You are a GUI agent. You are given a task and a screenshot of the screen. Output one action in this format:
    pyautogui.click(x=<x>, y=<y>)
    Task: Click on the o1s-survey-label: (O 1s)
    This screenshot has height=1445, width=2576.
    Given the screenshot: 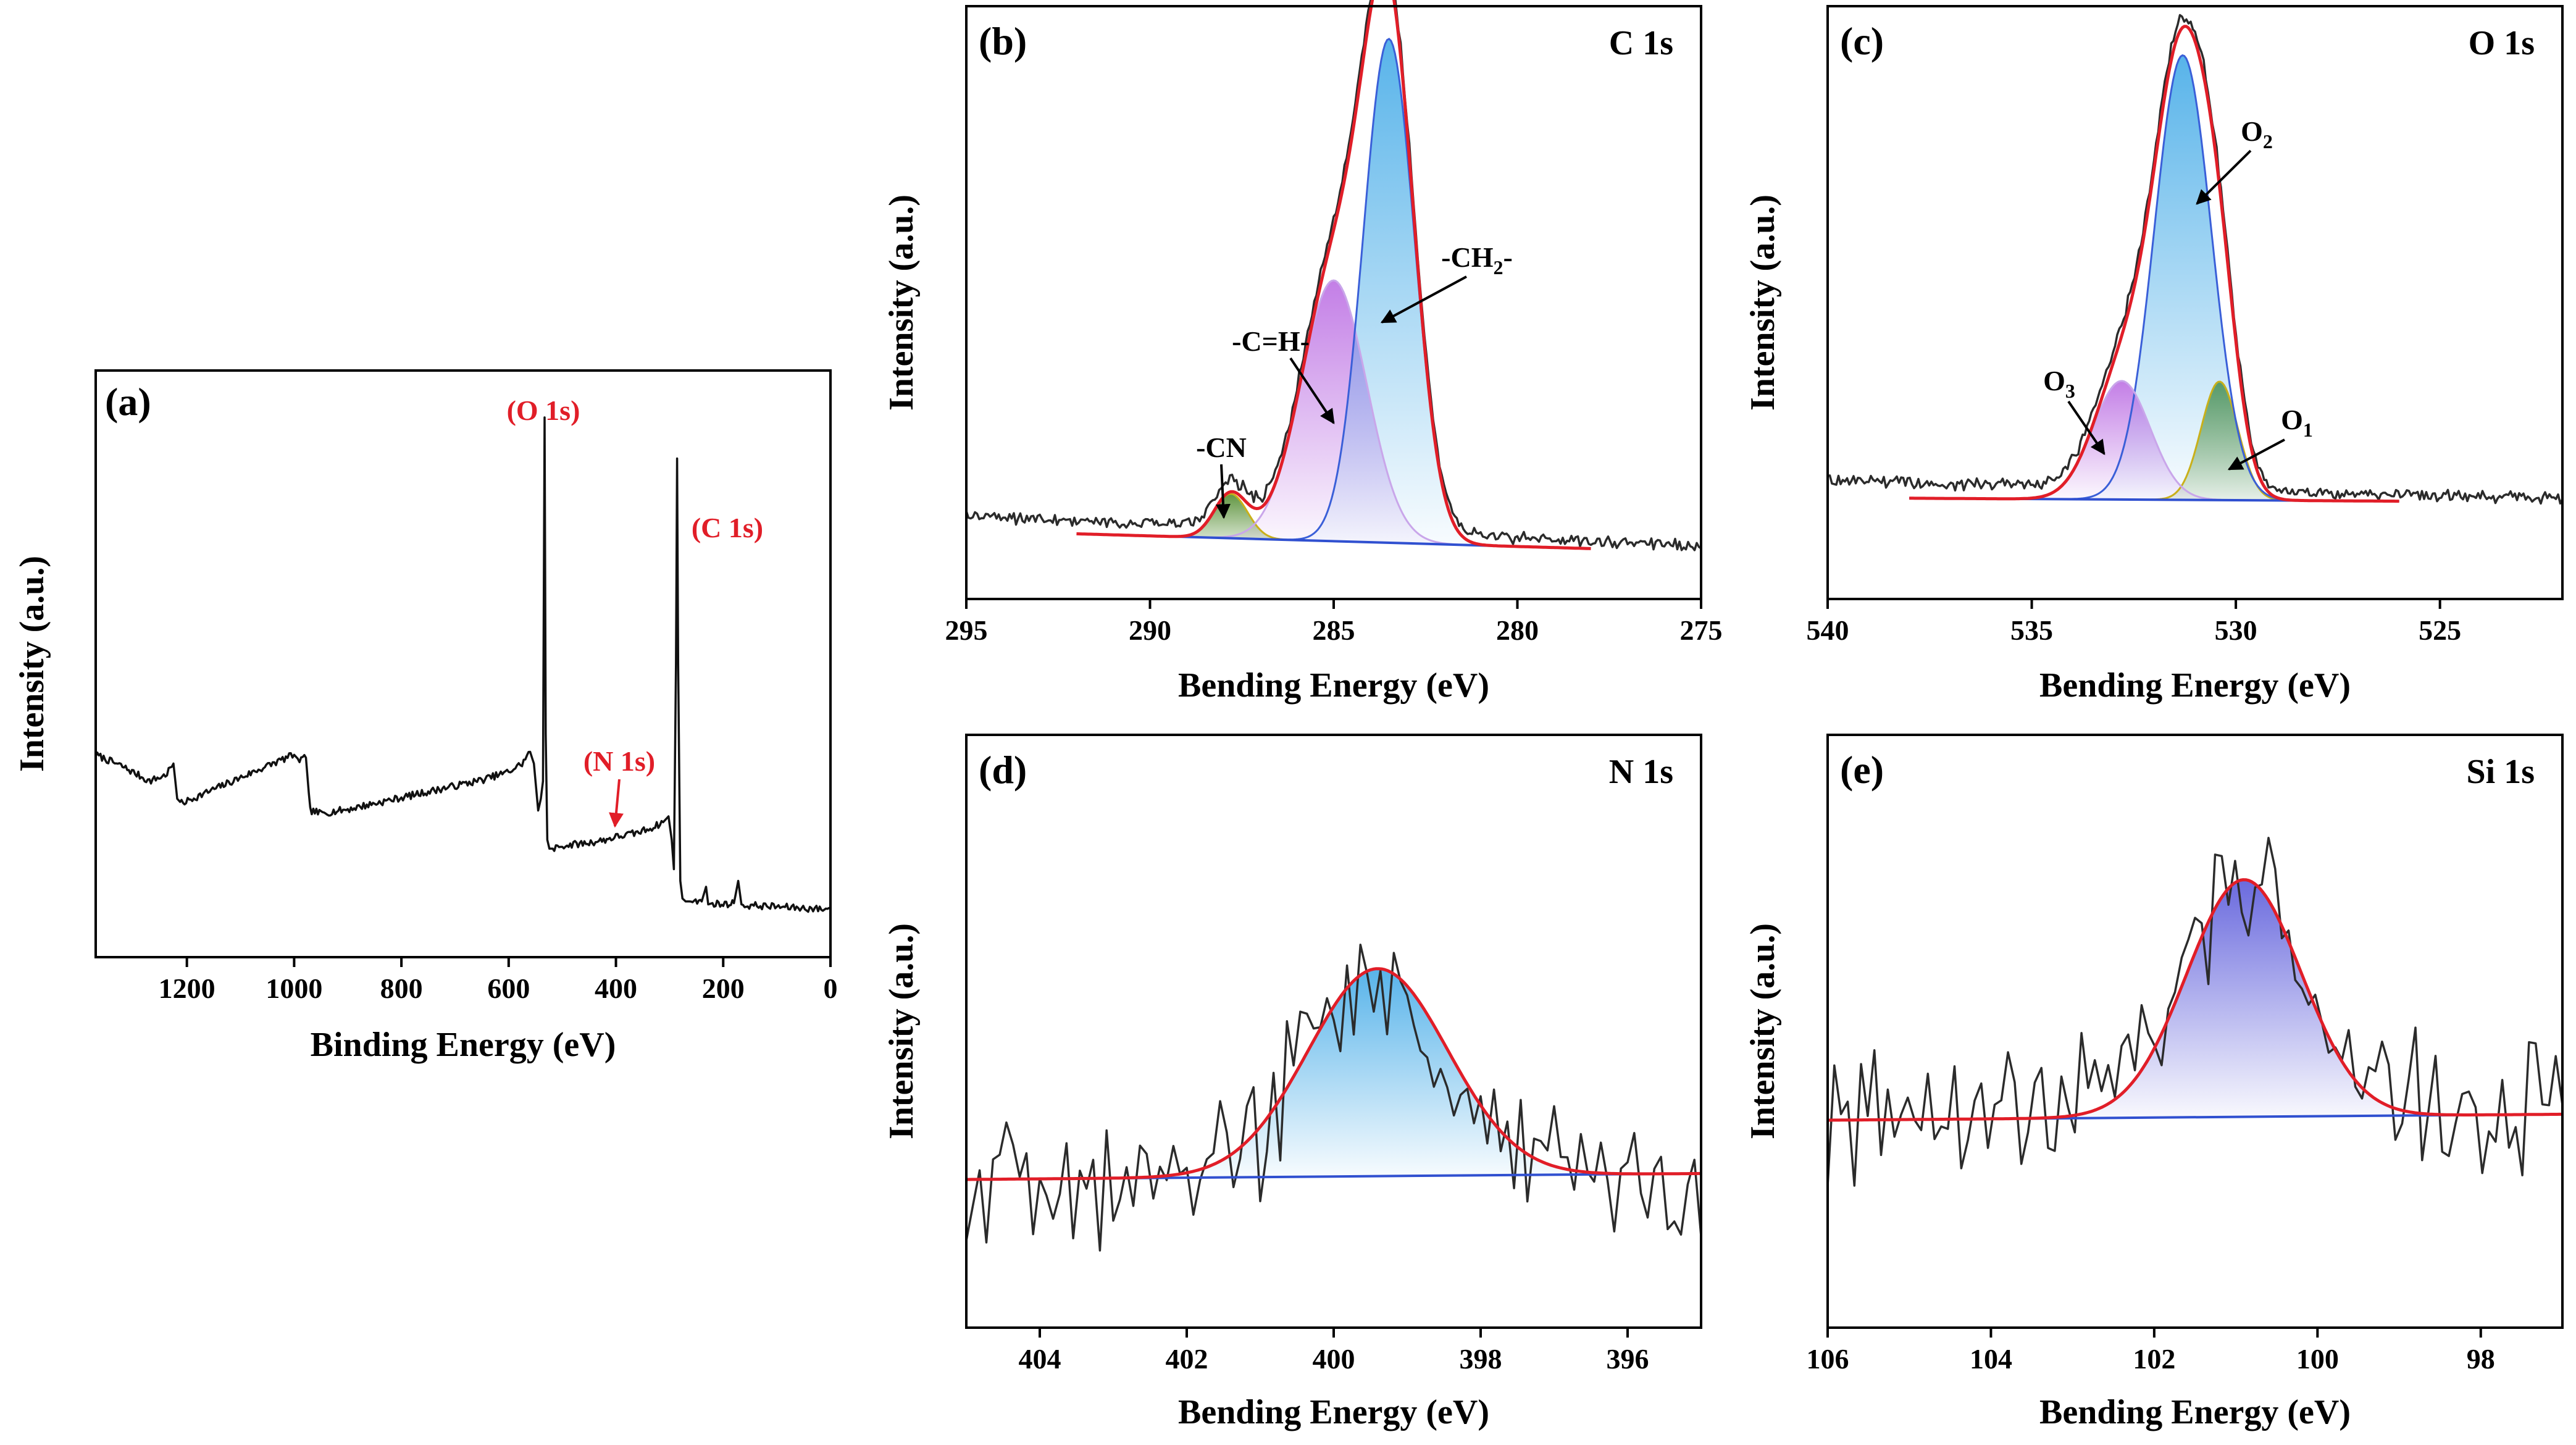 What is the action you would take?
    pyautogui.click(x=543, y=410)
    